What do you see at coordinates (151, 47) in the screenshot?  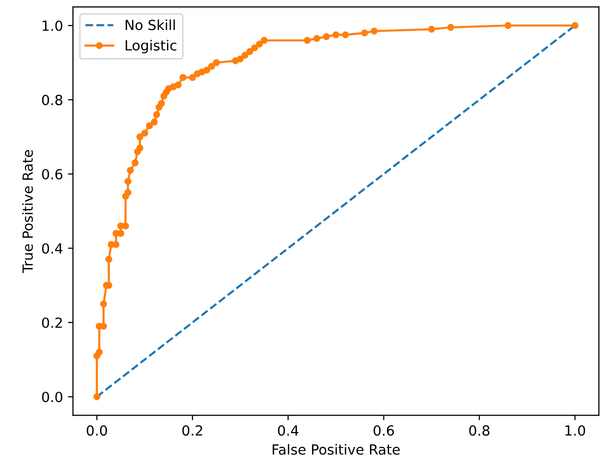 I see `legend-label: Logistic` at bounding box center [151, 47].